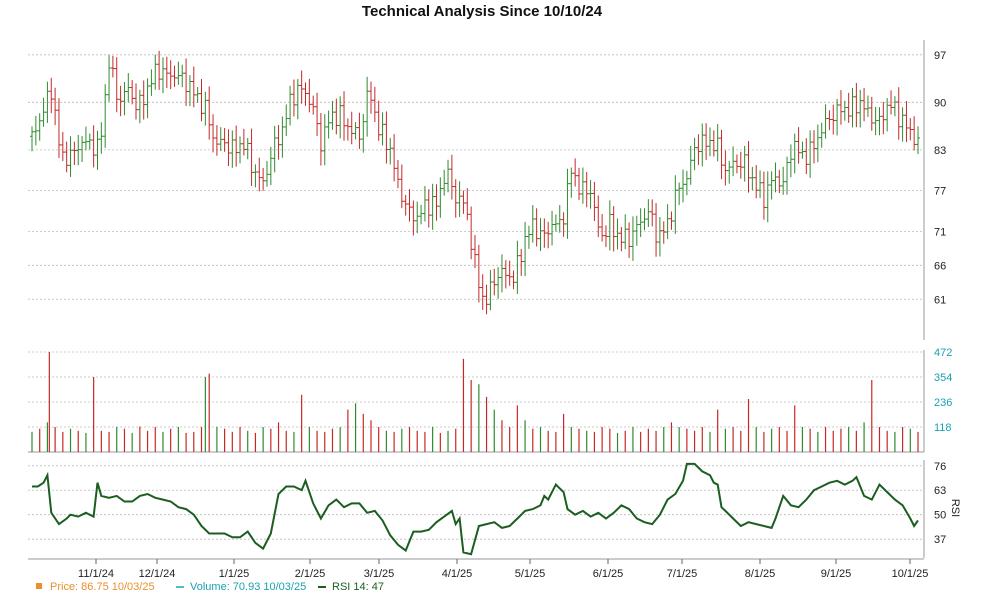 This screenshot has height=600, width=1000. I want to click on price-legend-swatch, so click(39, 586).